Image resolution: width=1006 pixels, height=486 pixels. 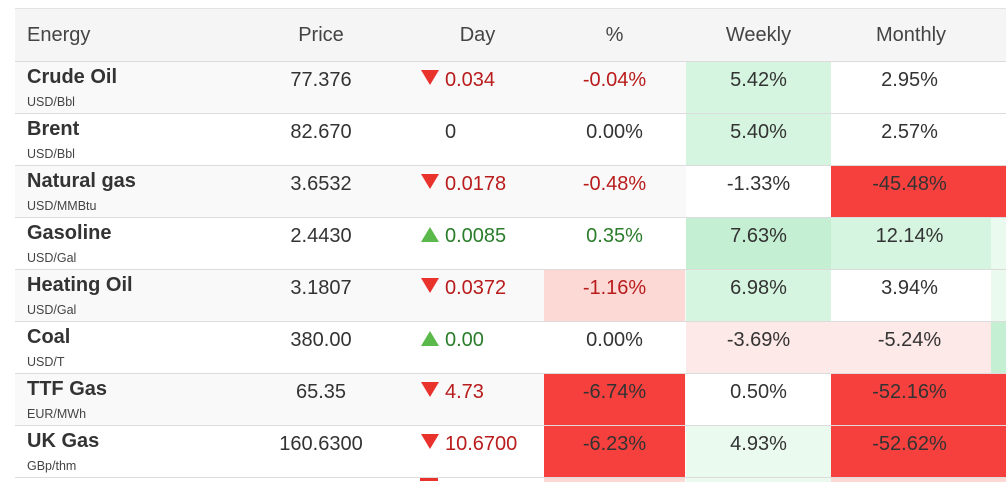 I want to click on next-row-partial, so click(x=510, y=482).